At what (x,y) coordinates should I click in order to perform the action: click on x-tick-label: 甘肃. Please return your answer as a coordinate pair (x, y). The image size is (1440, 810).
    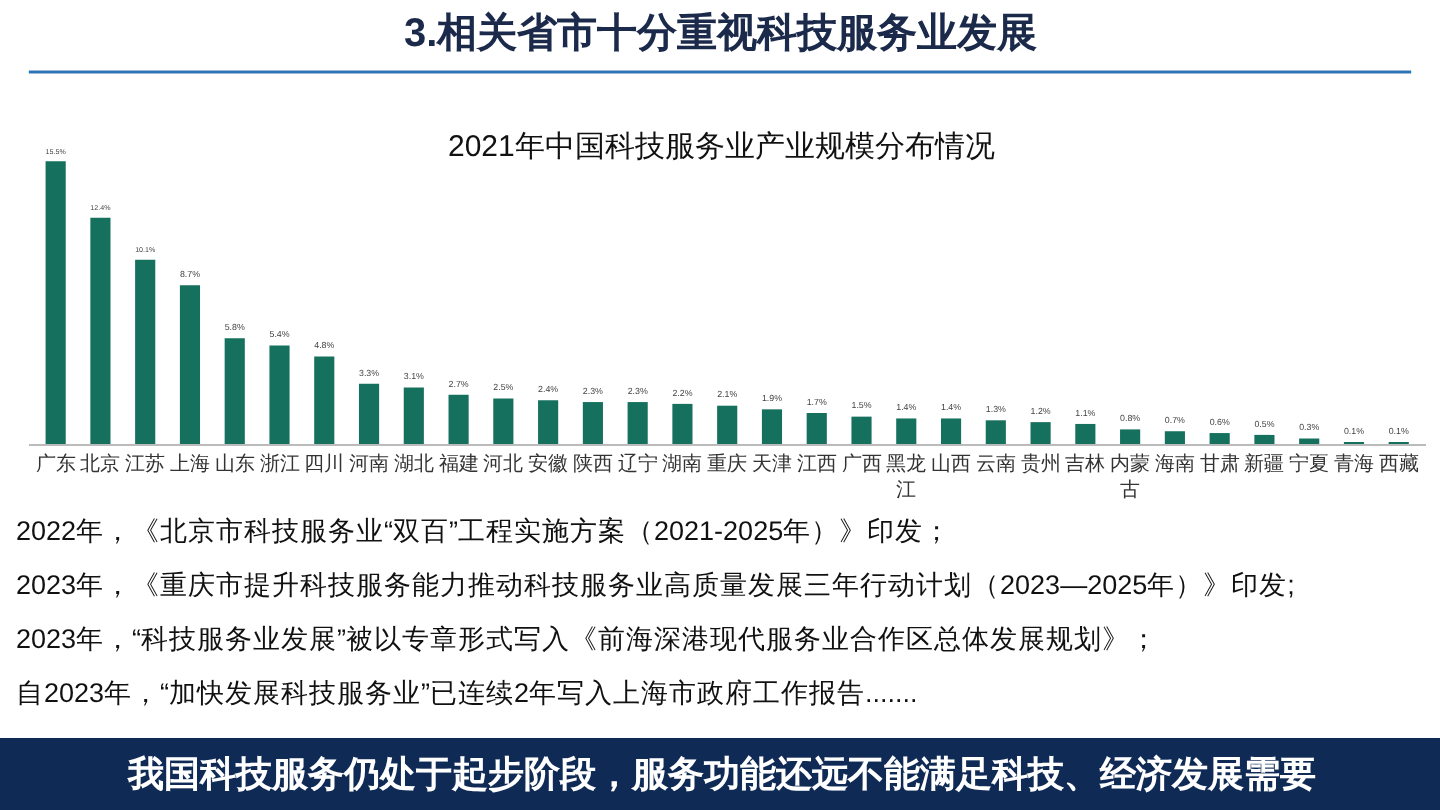
    Looking at the image, I should click on (1219, 464).